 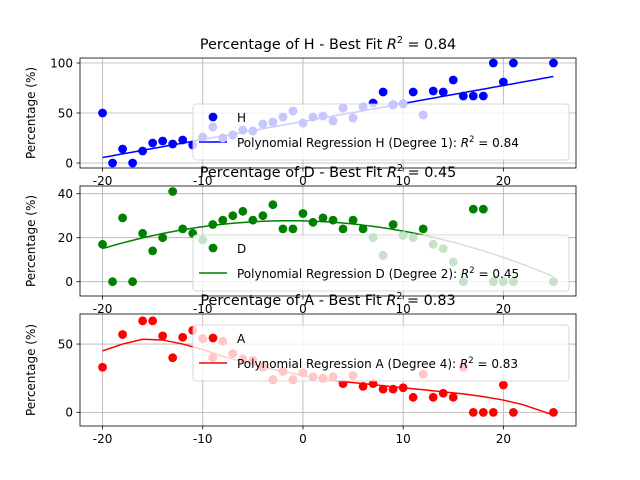 I want to click on title-text: Percentage of D - Best Fit, so click(x=293, y=173).